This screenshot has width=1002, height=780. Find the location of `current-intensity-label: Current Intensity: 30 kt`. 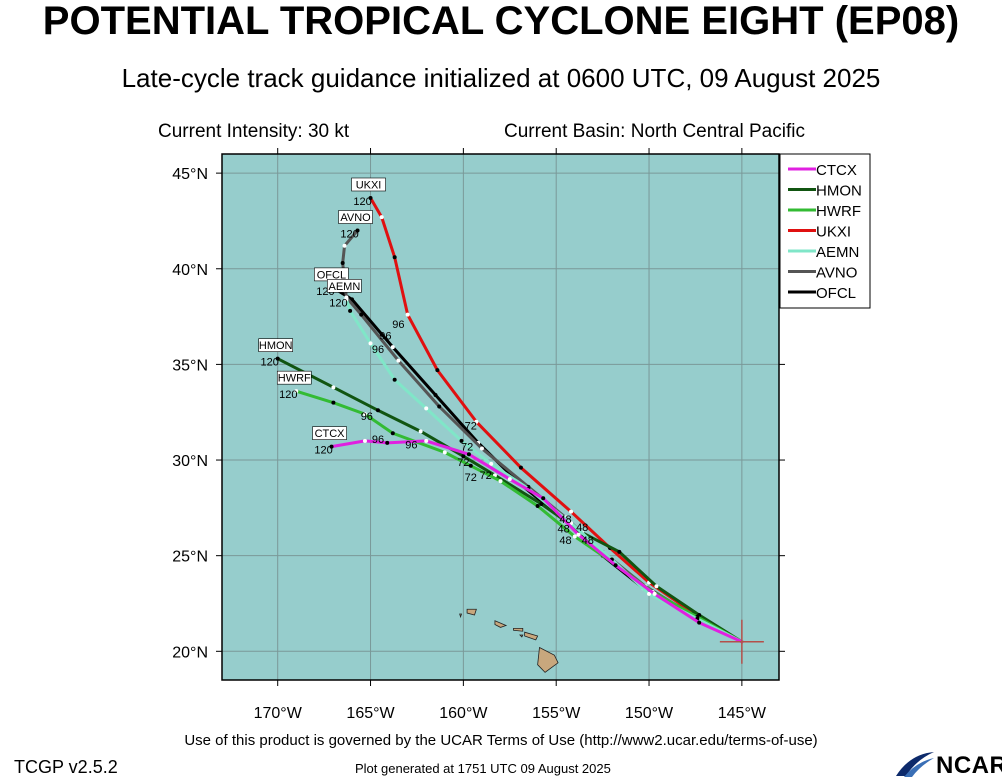

current-intensity-label: Current Intensity: 30 kt is located at coordinates (254, 131).